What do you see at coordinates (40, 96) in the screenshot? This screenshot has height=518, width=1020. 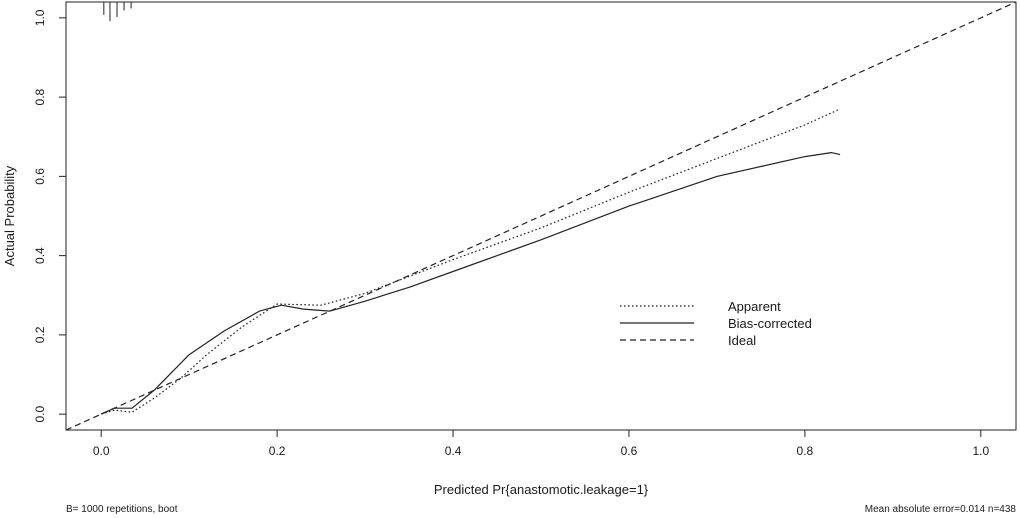 I see `y-tick-label: 0.8` at bounding box center [40, 96].